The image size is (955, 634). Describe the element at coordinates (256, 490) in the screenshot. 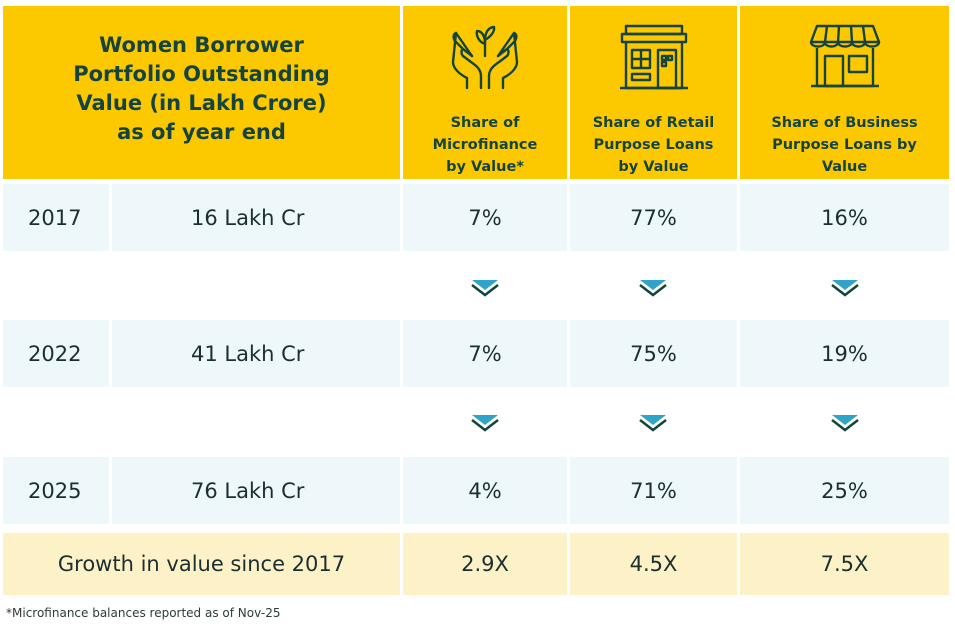

I see `row-2025-value: 76 Lakh Cr` at that location.